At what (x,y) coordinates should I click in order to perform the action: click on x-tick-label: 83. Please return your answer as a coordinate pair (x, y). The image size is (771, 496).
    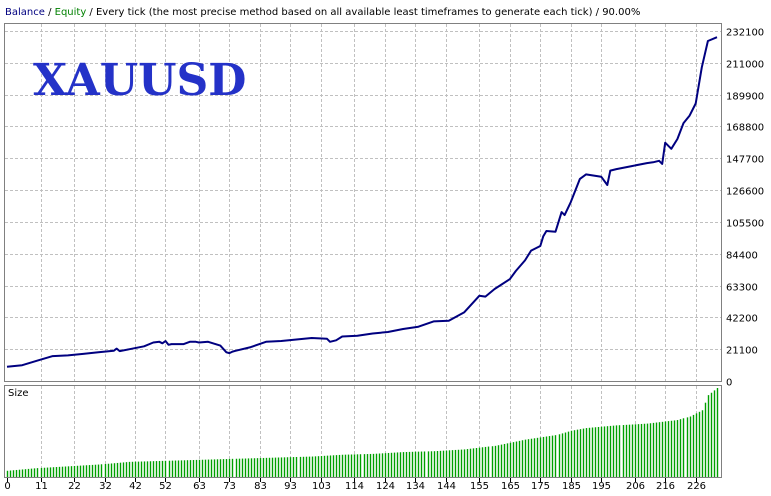
    Looking at the image, I should click on (260, 486).